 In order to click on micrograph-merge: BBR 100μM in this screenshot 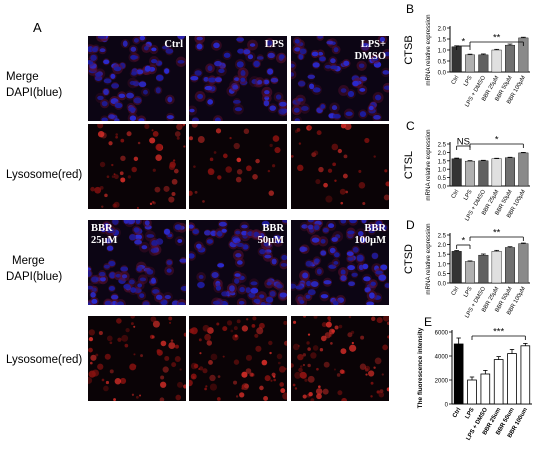, I will do `click(340, 262)`.